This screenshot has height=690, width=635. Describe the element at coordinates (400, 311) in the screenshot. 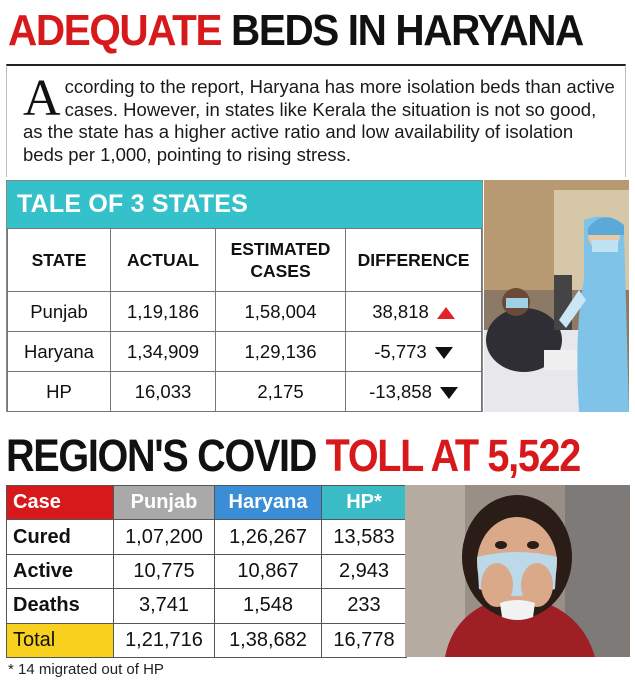

I see `t1-difference: 38,818` at that location.